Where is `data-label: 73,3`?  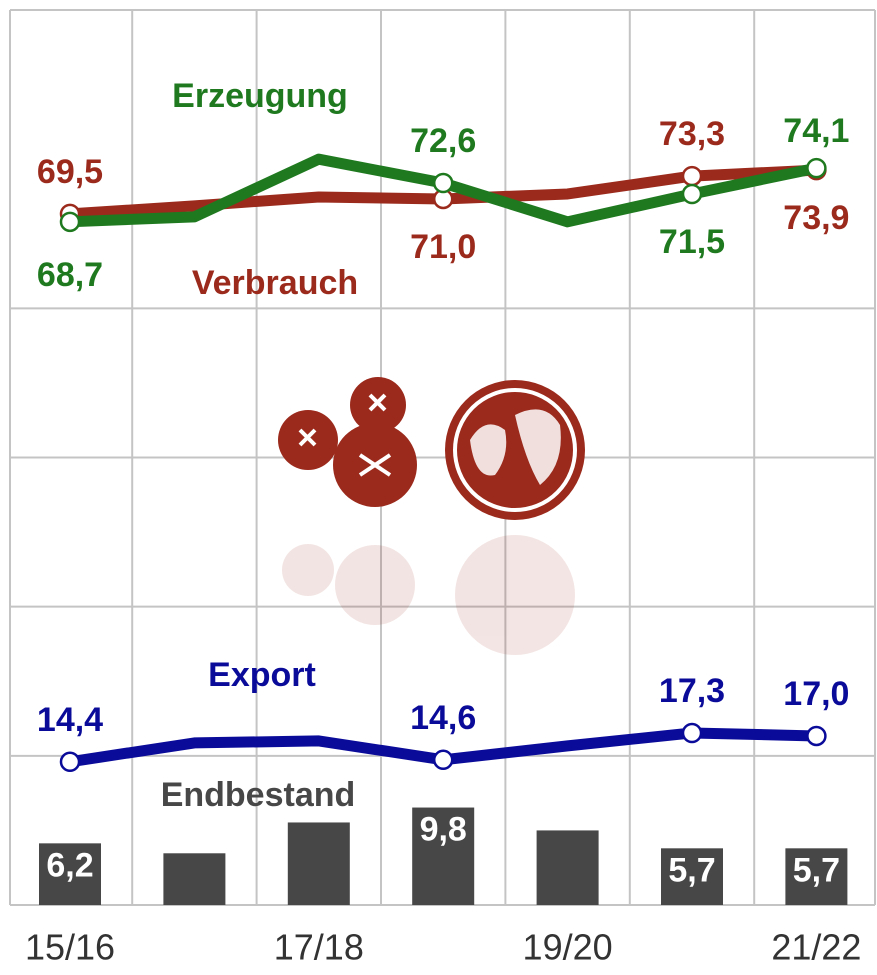 data-label: 73,3 is located at coordinates (692, 134).